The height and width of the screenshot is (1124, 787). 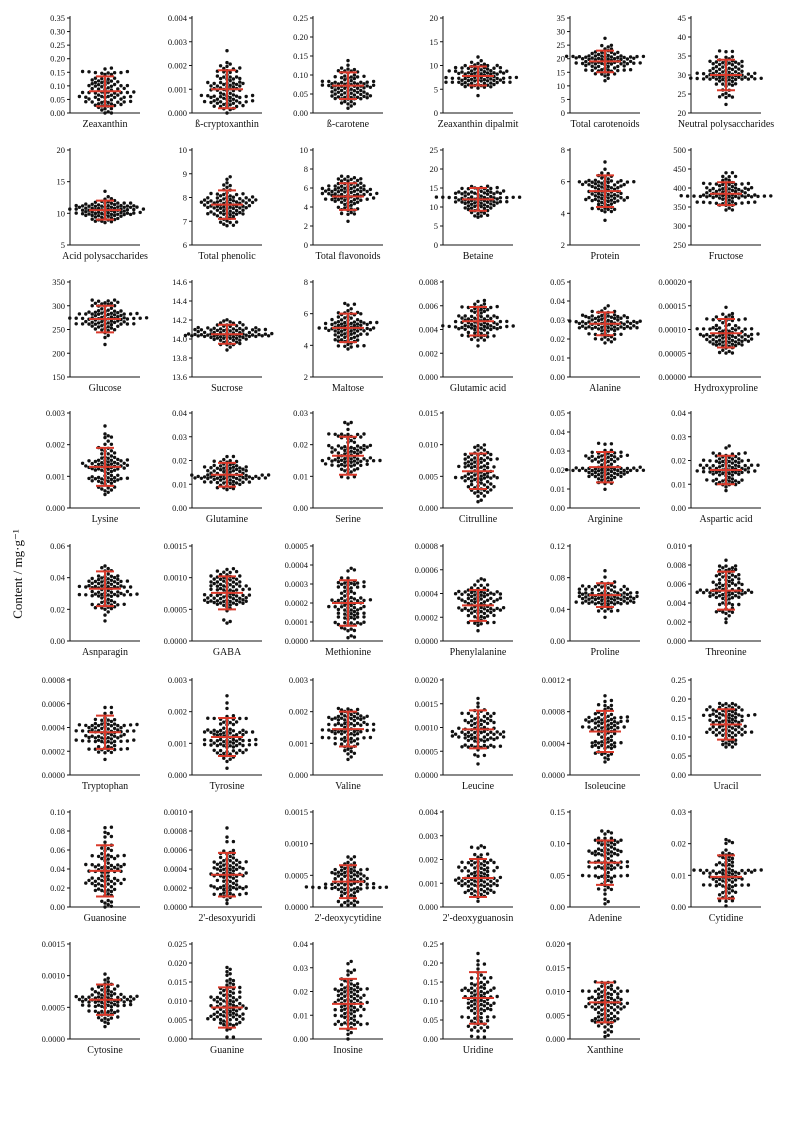 I want to click on panel-title: Zeaxanthin dipalmit, so click(x=478, y=124).